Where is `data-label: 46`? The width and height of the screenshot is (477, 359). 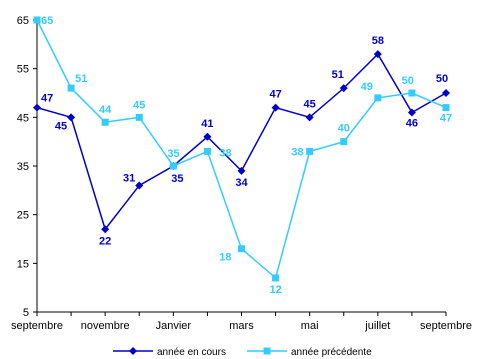
data-label: 46 is located at coordinates (412, 123).